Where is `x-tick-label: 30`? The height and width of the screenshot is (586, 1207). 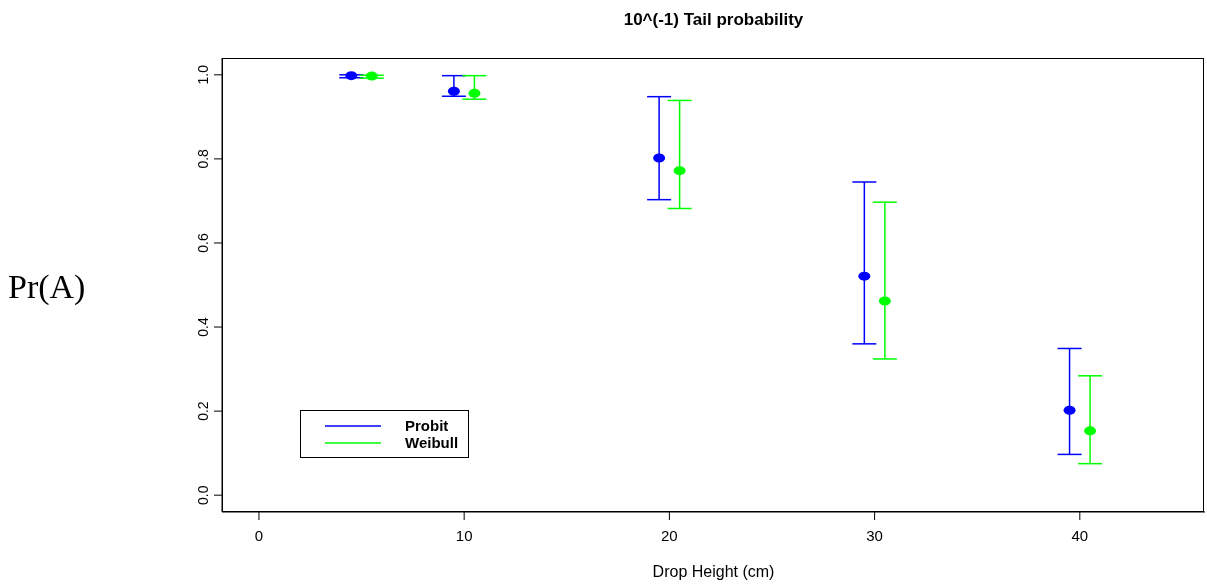
x-tick-label: 30 is located at coordinates (874, 535).